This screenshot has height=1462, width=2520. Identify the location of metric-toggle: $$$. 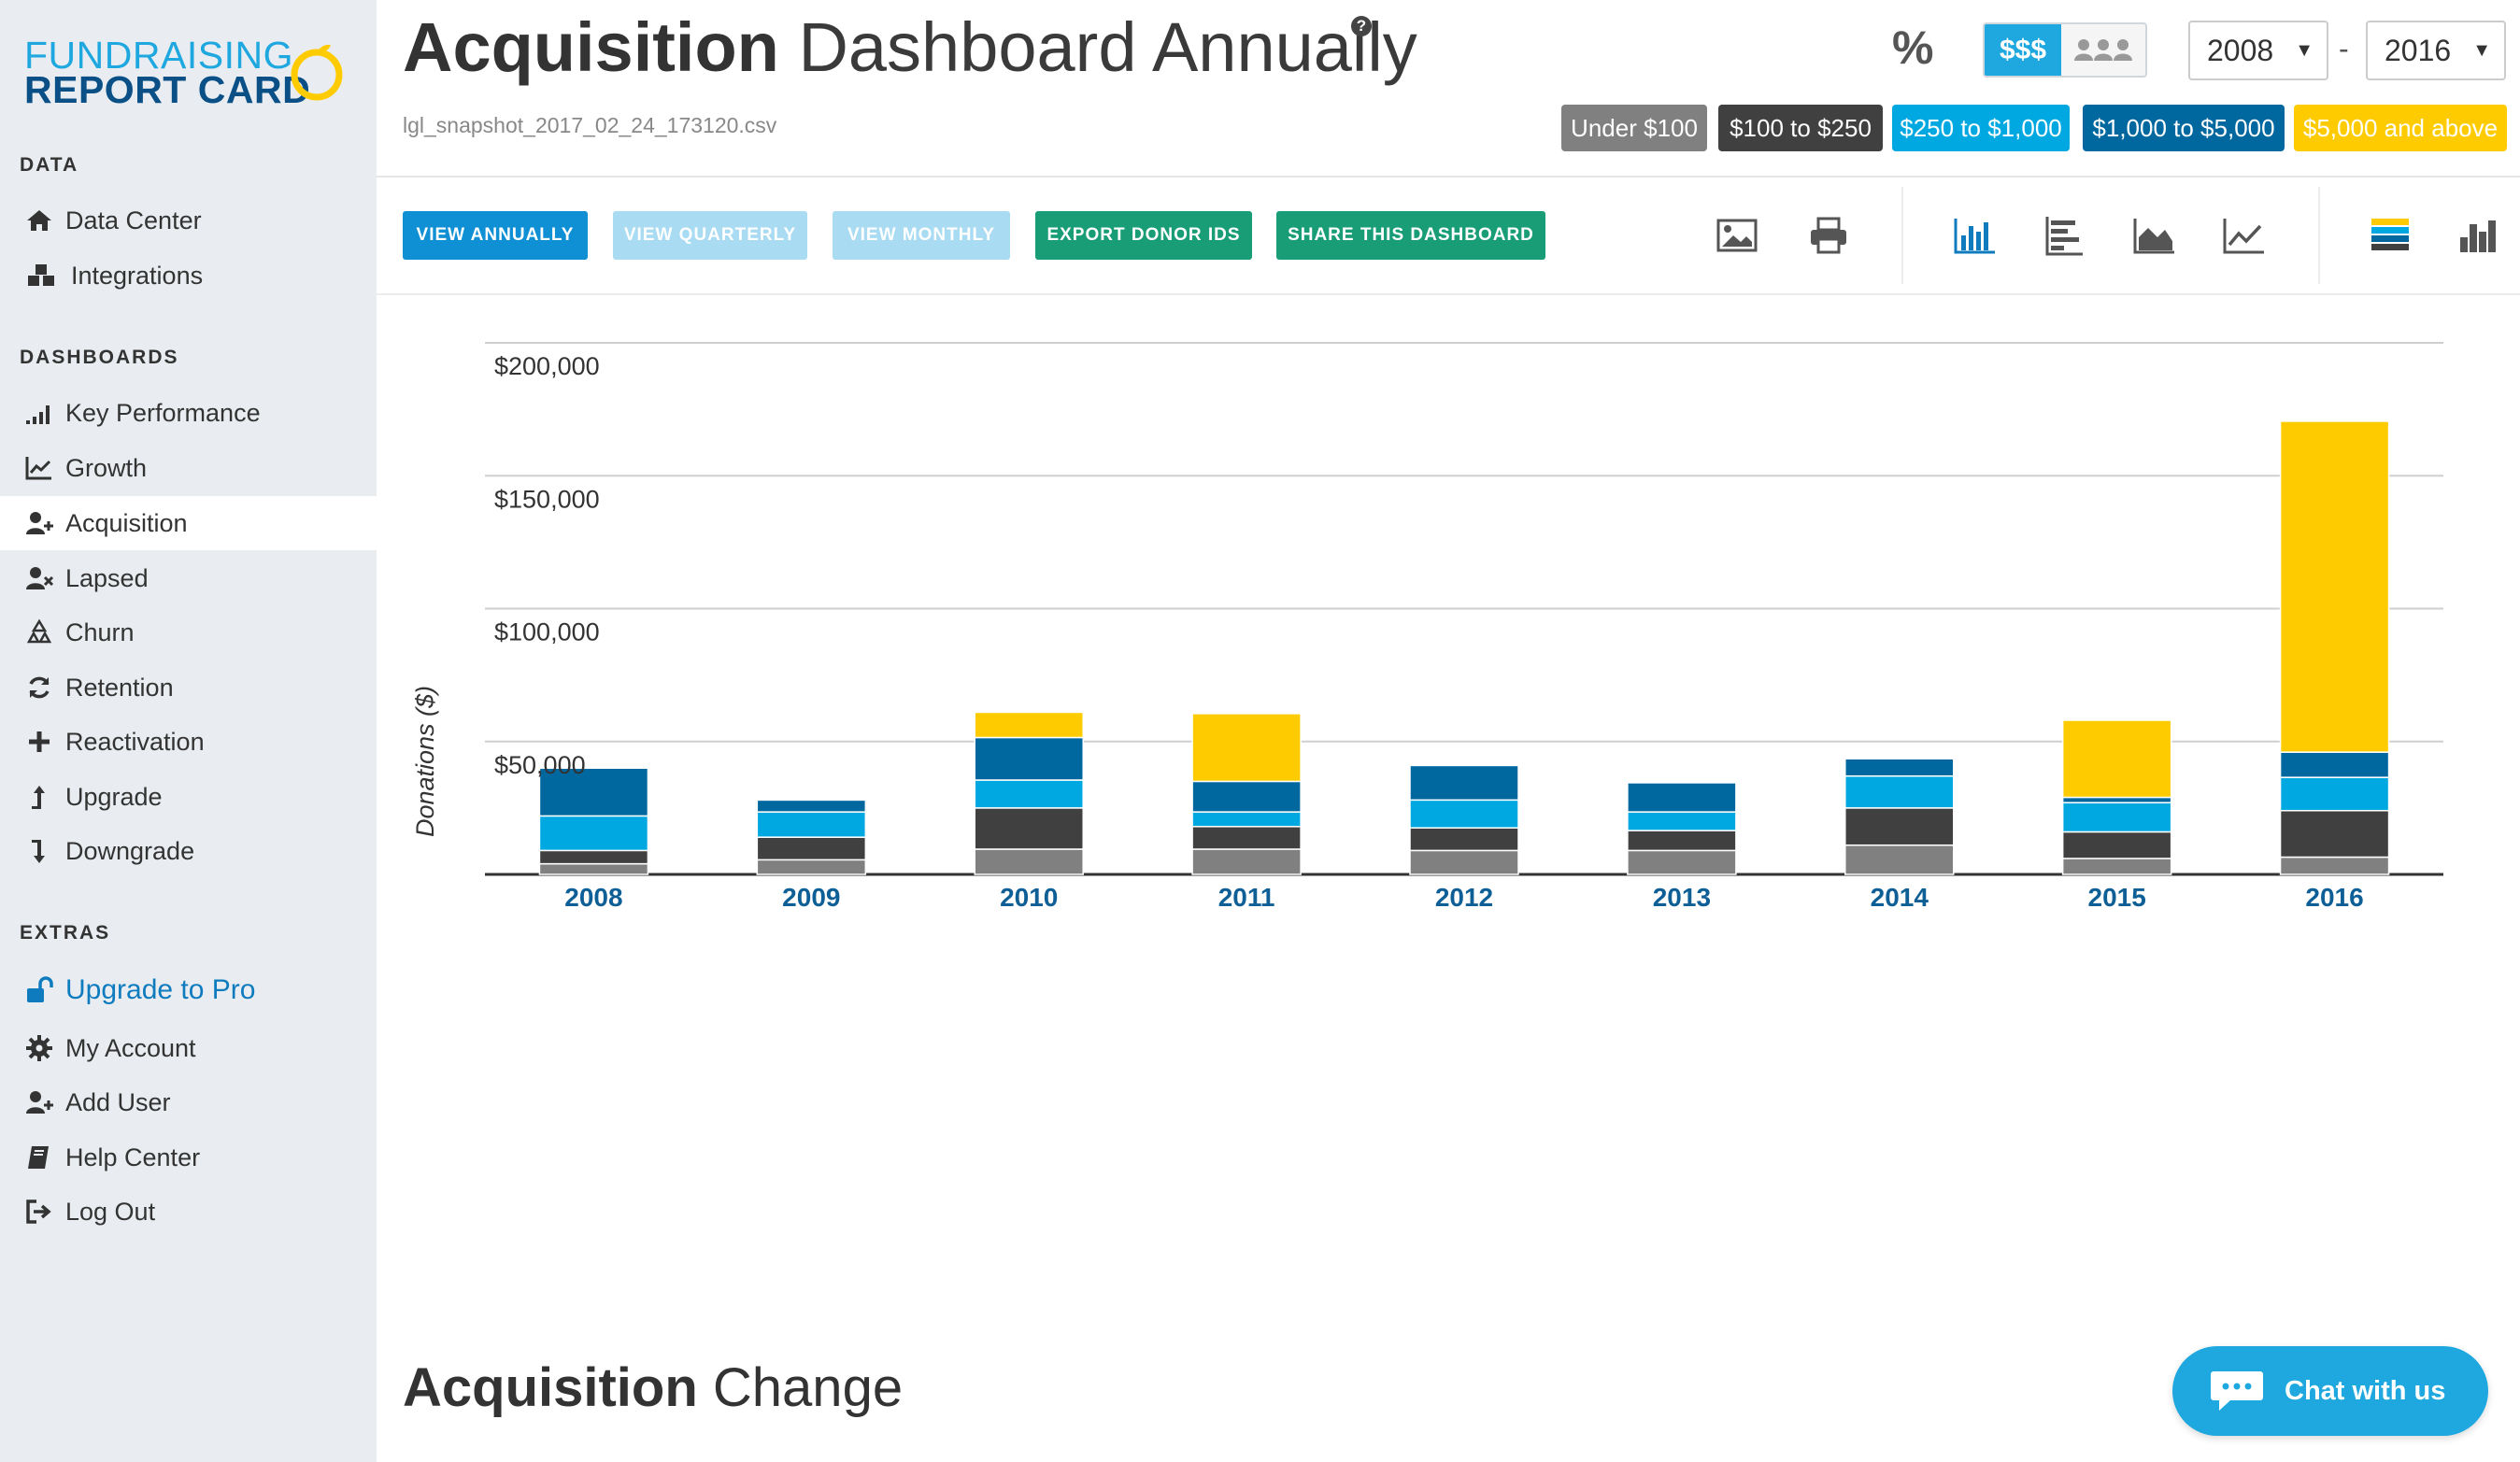
(2065, 50).